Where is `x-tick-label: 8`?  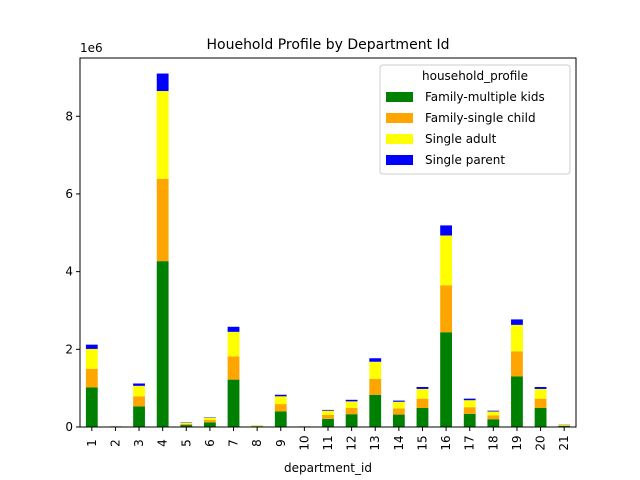 x-tick-label: 8 is located at coordinates (257, 443).